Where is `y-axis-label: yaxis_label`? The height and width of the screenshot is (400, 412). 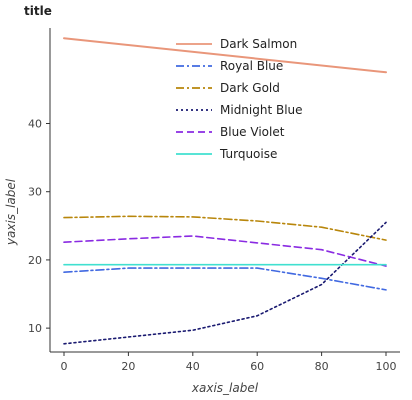
y-axis-label: yaxis_label is located at coordinates (11, 212).